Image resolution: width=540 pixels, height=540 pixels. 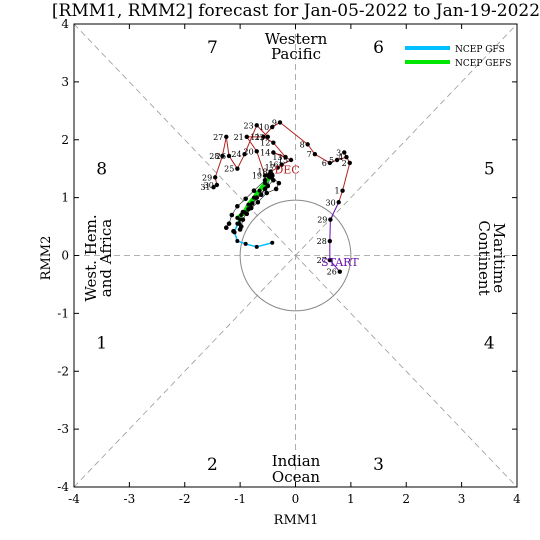 What do you see at coordinates (296, 54) in the screenshot?
I see `region-top-line2: Pacific` at bounding box center [296, 54].